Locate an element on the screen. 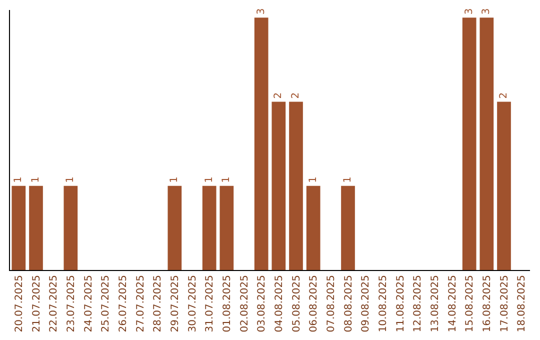 The height and width of the screenshot is (340, 540). x-tick-label: 20.07.2025 is located at coordinates (19, 303).